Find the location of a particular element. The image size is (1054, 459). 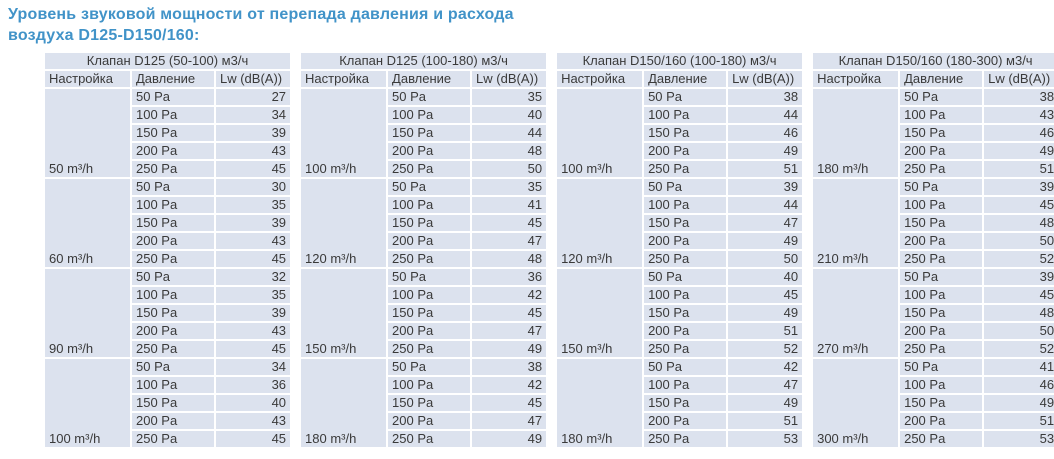

table-row: 100 Pa 35 is located at coordinates (168, 205).